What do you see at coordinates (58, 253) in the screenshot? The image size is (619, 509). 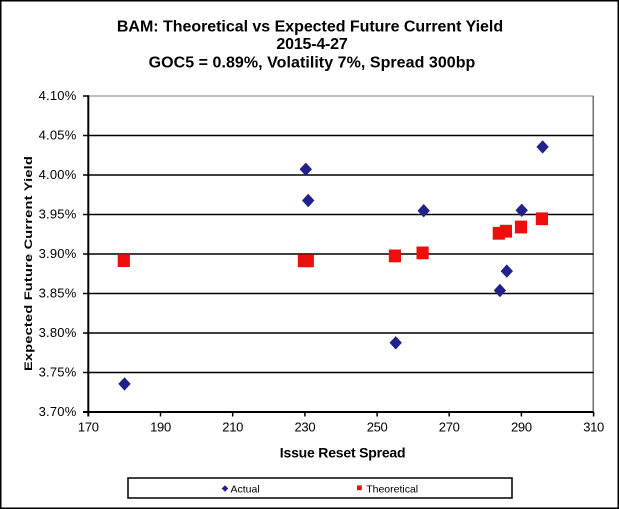 I see `svg-text: 3.90%` at bounding box center [58, 253].